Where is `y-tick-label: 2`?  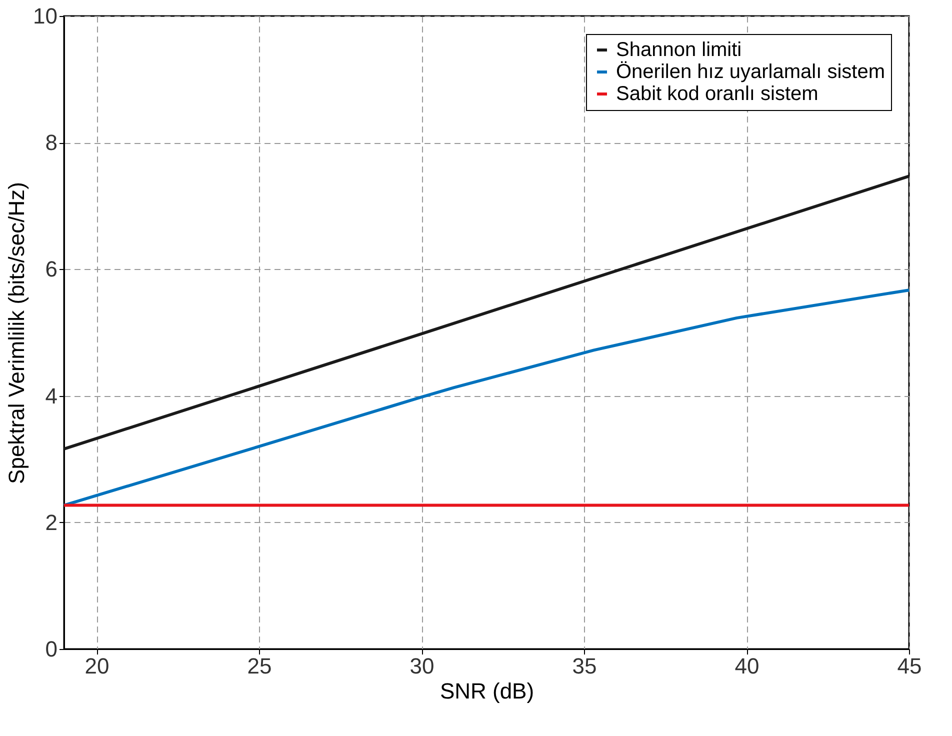 y-tick-label: 2 is located at coordinates (51, 522).